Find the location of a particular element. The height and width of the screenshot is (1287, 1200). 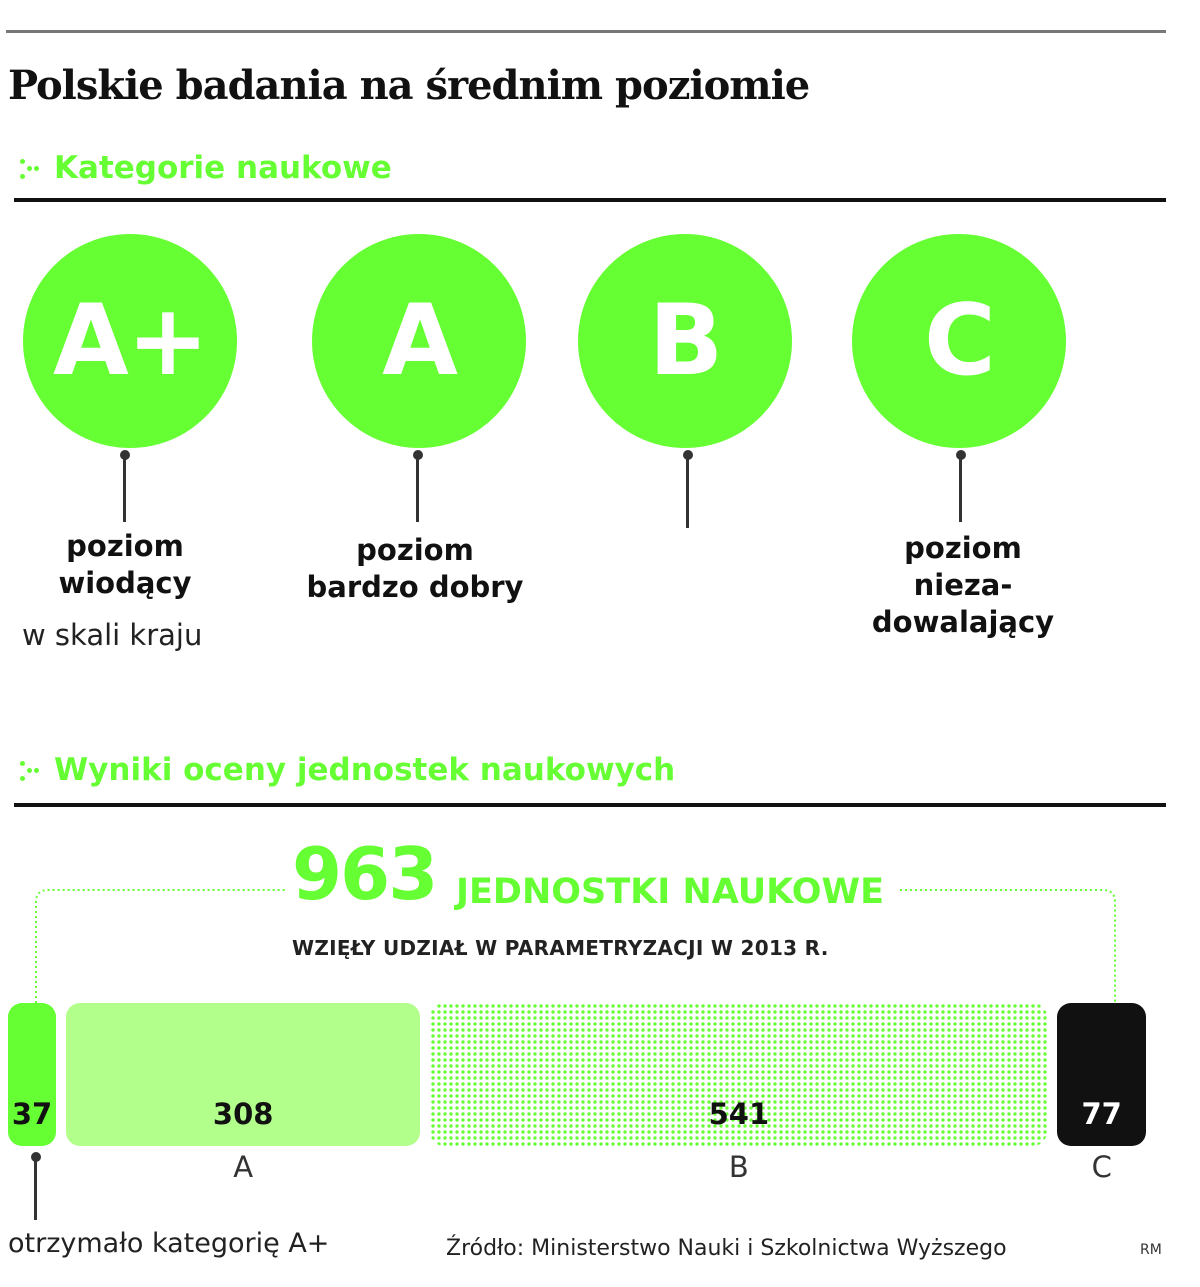

category-letter: A+ is located at coordinates (131, 341).